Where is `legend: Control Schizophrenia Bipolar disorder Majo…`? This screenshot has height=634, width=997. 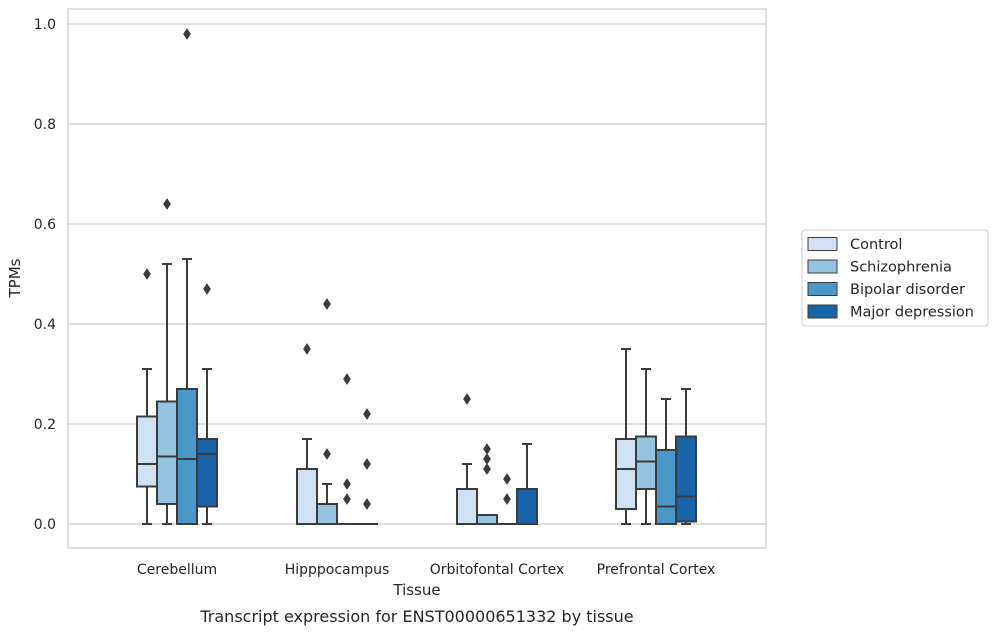
legend: Control Schizophrenia Bipolar disorder Majo… is located at coordinates (895, 278).